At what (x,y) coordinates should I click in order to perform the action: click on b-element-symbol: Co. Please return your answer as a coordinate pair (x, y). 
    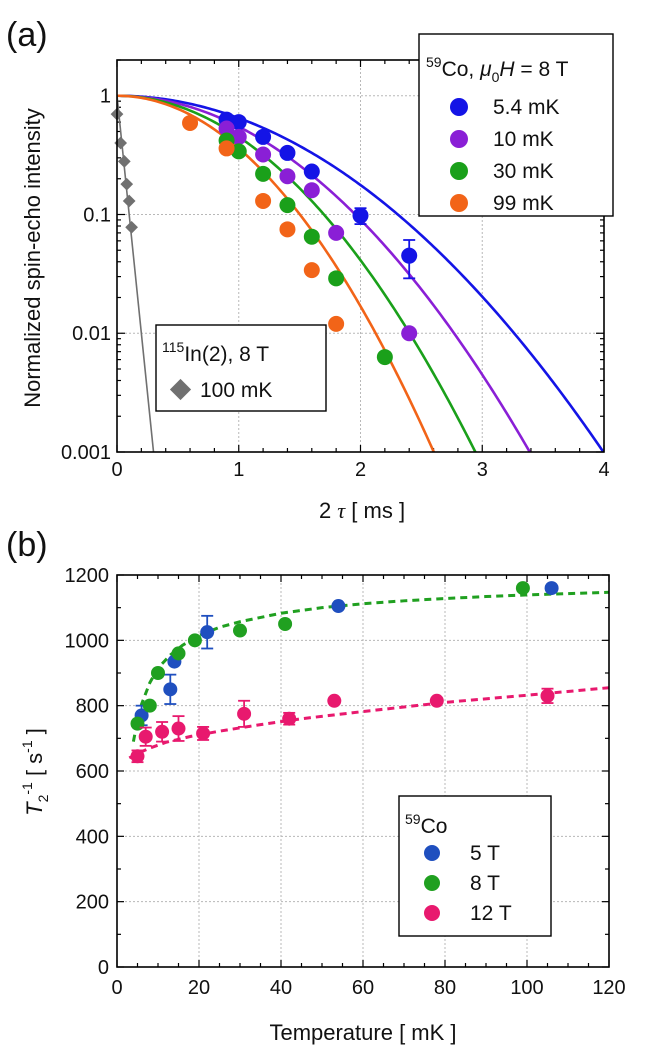
    Looking at the image, I should click on (434, 826).